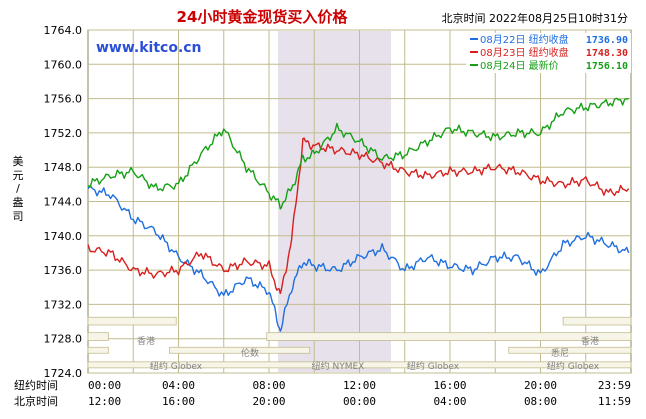  What do you see at coordinates (607, 53) in the screenshot?
I see `legend-value: 1748.30` at bounding box center [607, 53].